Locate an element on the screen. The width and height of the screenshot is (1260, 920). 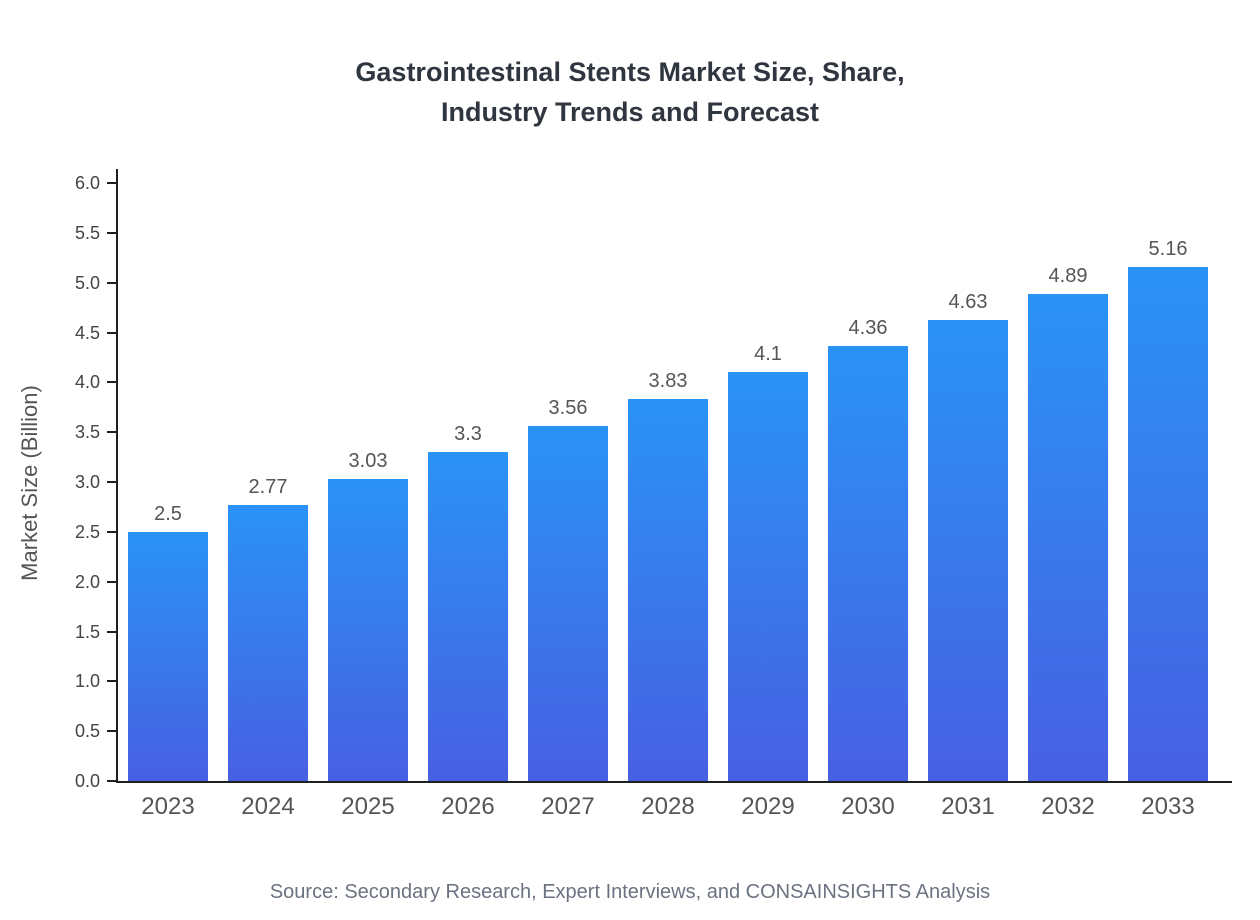
bar-value-label: 3.03 is located at coordinates (368, 461).